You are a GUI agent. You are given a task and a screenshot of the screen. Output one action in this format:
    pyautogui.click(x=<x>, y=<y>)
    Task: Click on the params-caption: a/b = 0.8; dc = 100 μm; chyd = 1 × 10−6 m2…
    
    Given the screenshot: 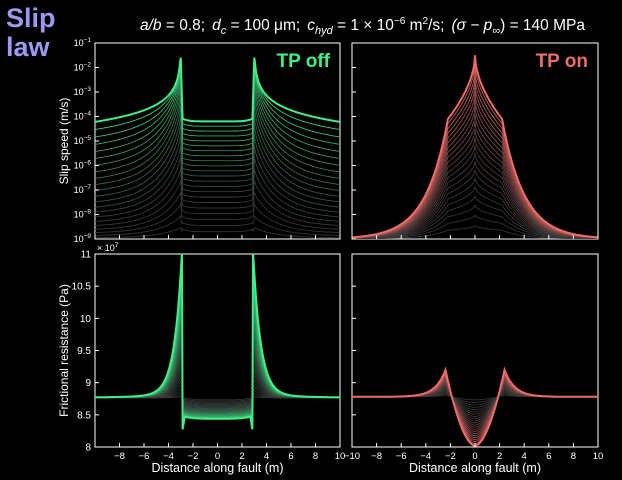 What is the action you would take?
    pyautogui.click(x=362, y=26)
    